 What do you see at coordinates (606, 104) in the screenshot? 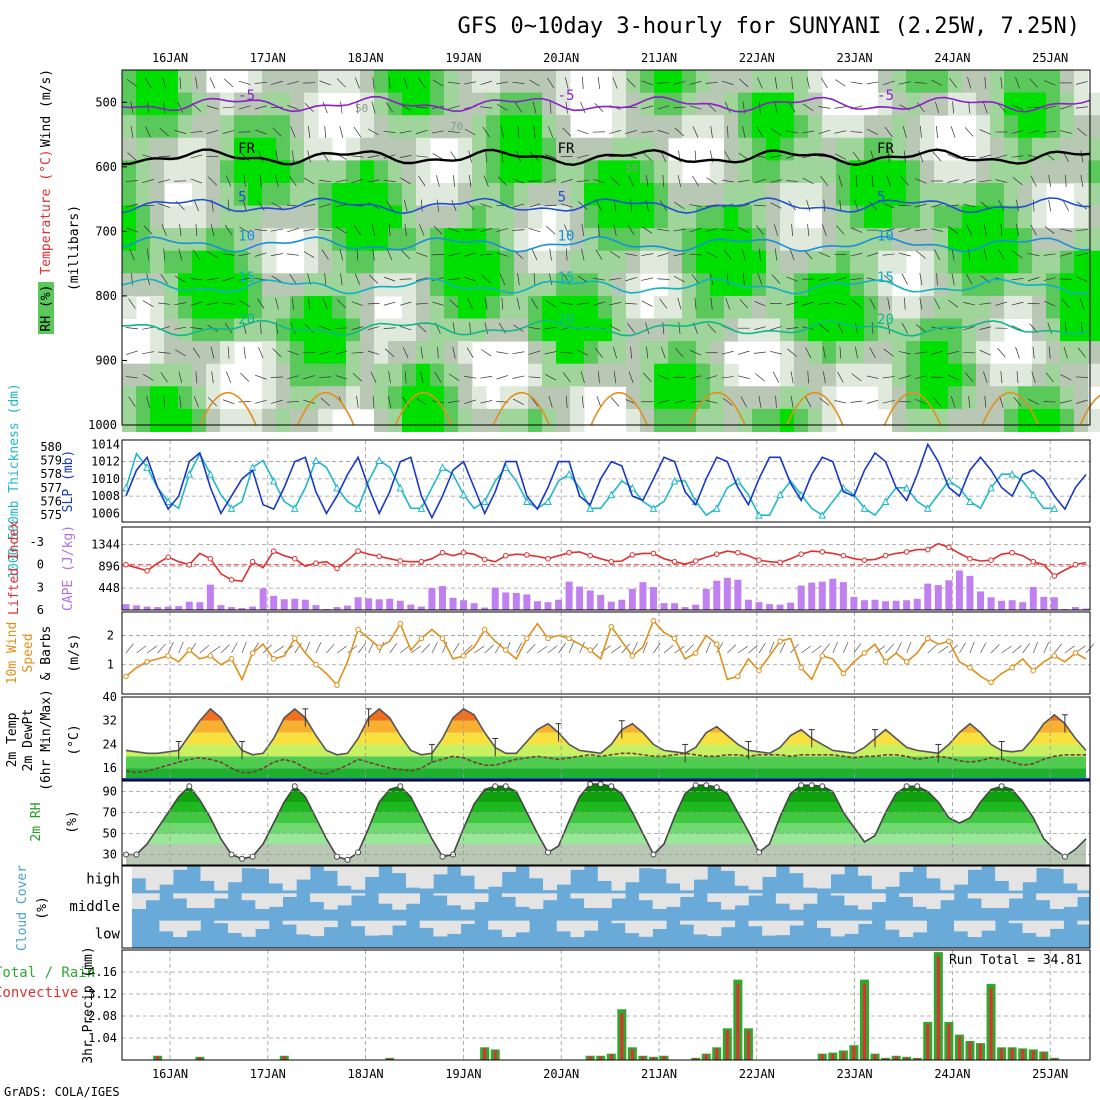
I see `isotherm--5` at bounding box center [606, 104].